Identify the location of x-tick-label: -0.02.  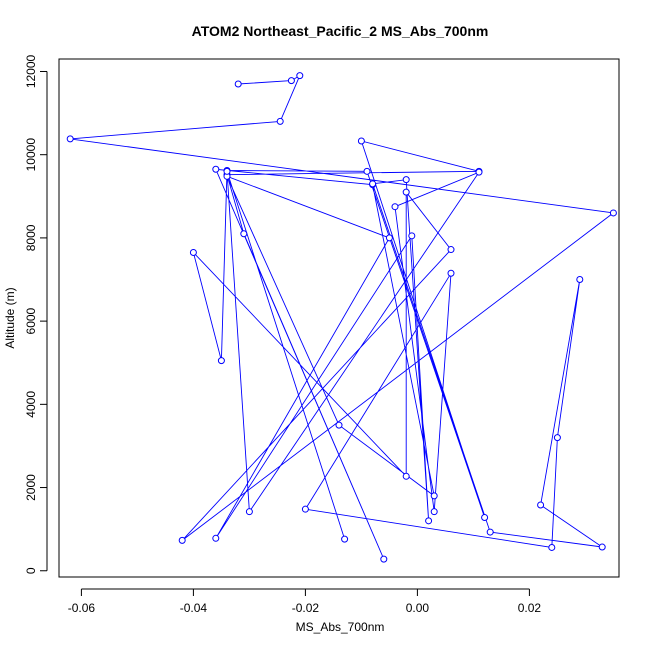
(306, 608).